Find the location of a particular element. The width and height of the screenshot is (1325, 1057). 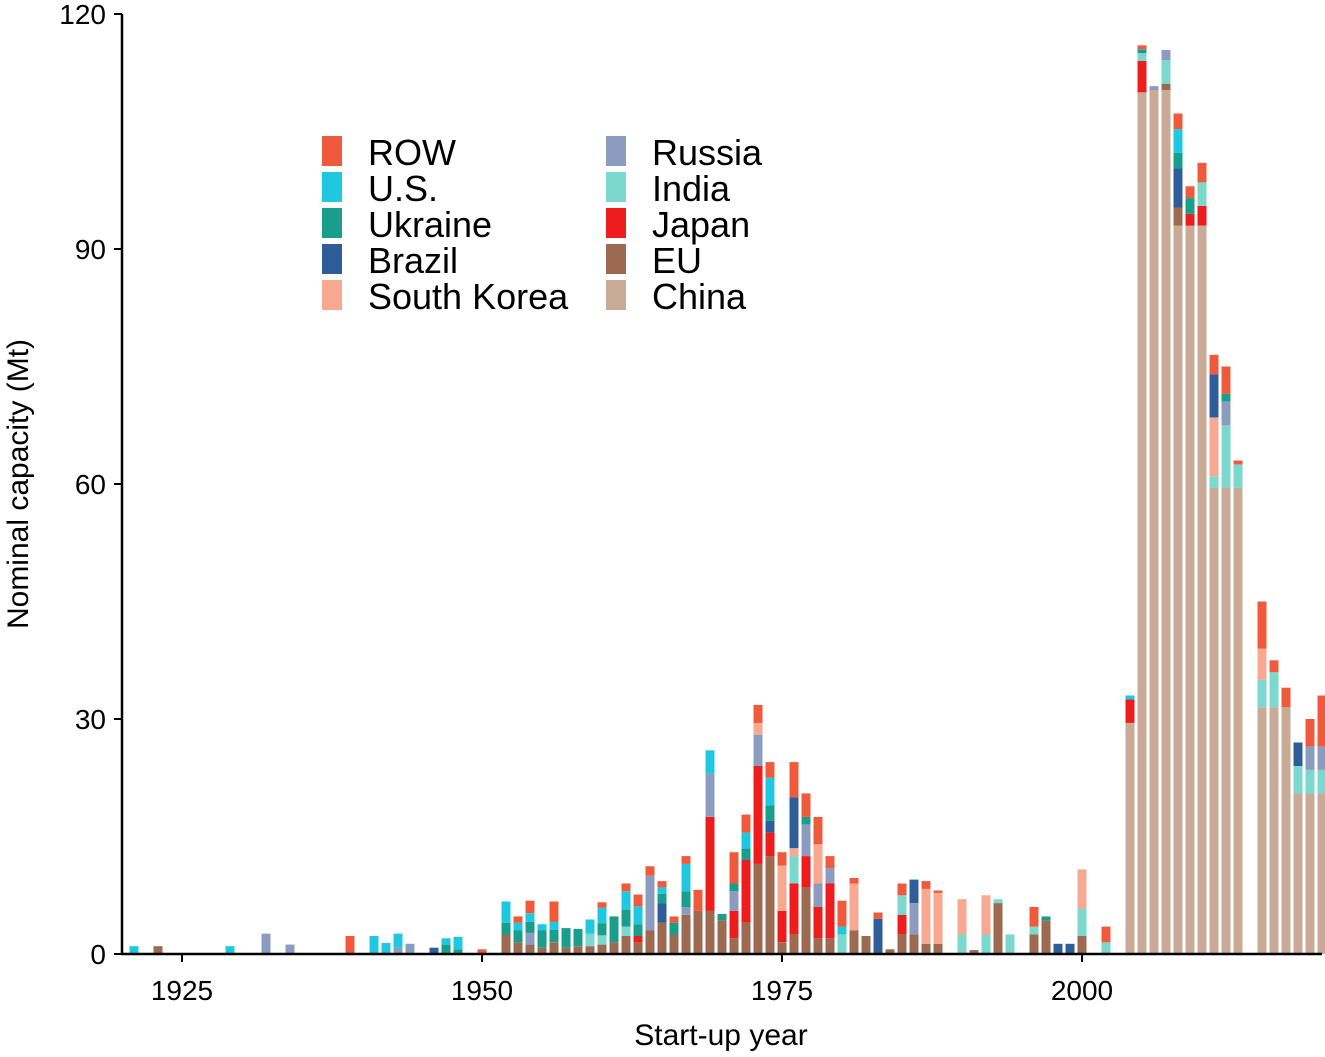

bar-2008-eu is located at coordinates (1178, 216).